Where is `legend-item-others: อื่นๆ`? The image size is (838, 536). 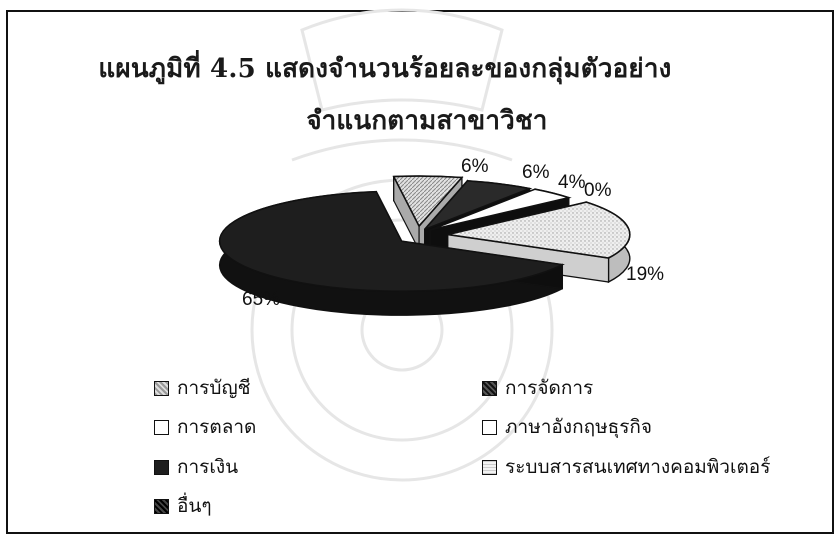 legend-item-others: อื่นๆ is located at coordinates (183, 506).